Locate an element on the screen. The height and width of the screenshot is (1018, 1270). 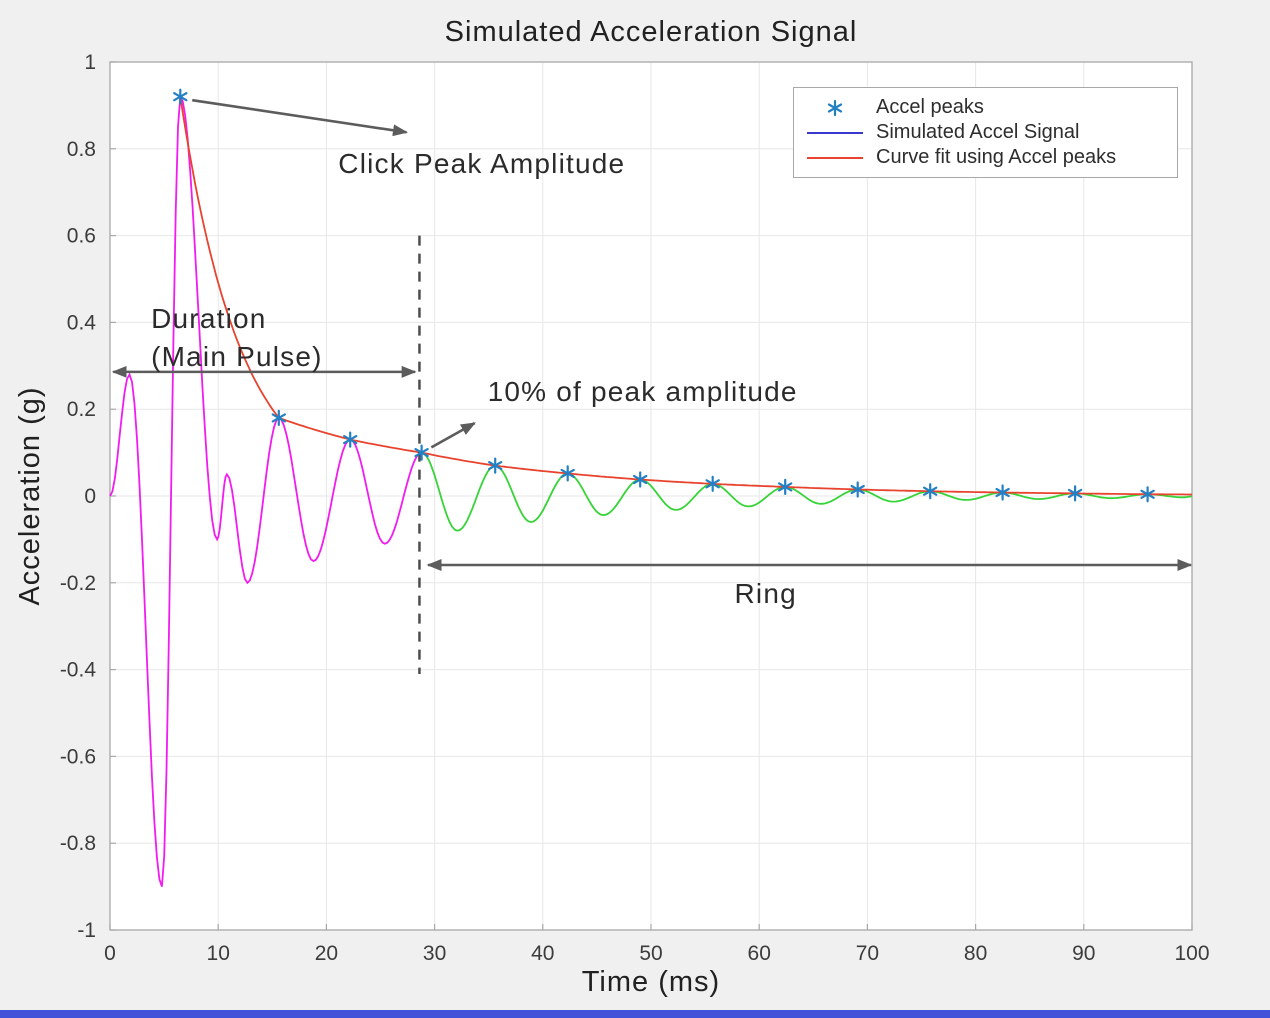
y-tick-label: 0 is located at coordinates (90, 496).